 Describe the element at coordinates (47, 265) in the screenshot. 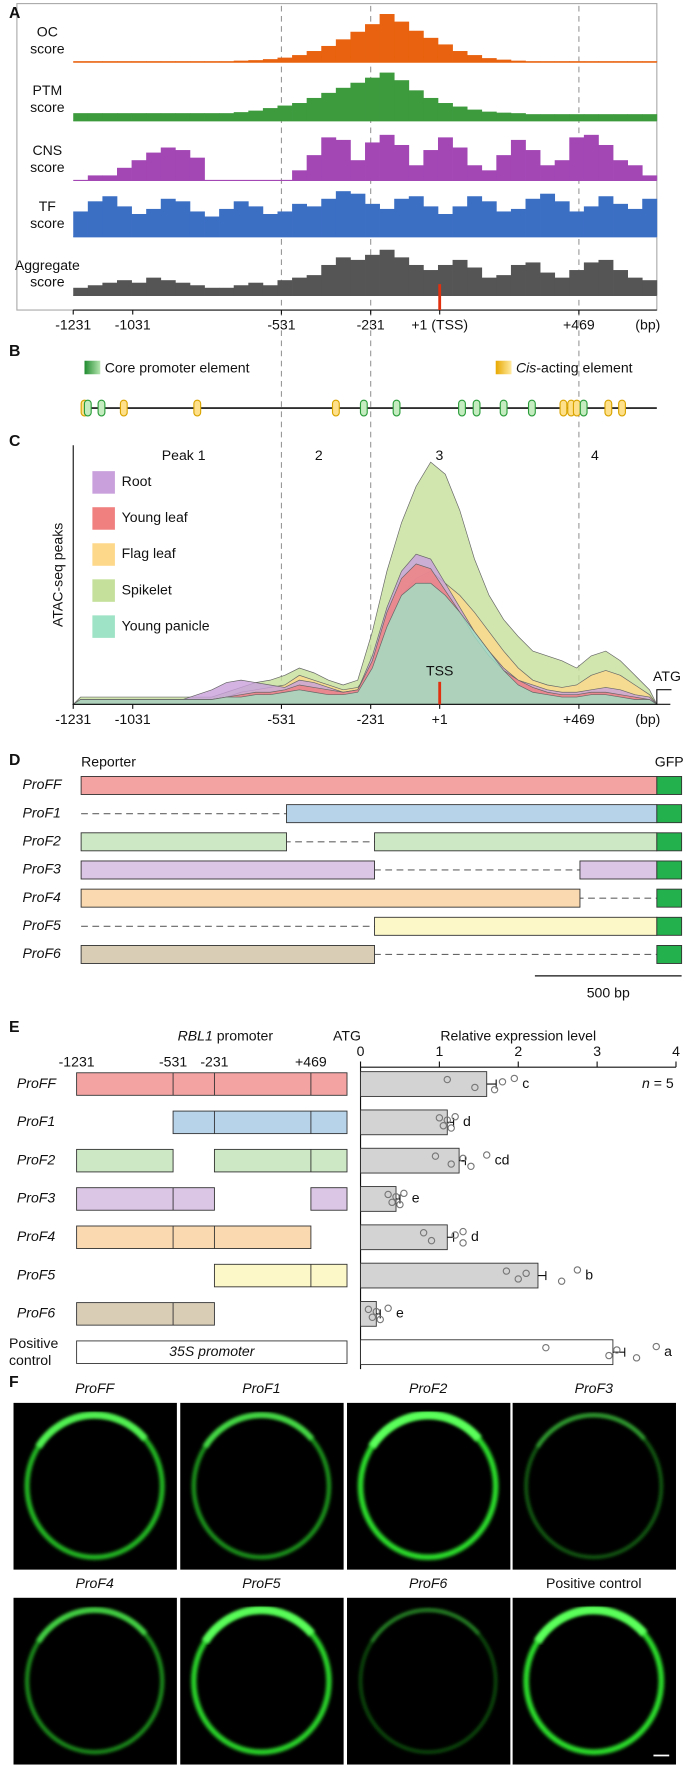

I see `track-label: Aggregate` at that location.